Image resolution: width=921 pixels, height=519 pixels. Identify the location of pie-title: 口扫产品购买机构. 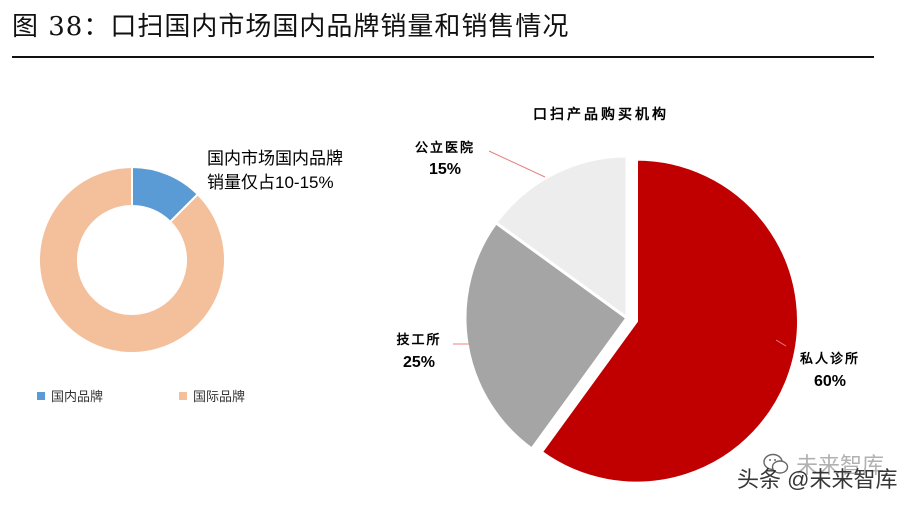
(601, 115).